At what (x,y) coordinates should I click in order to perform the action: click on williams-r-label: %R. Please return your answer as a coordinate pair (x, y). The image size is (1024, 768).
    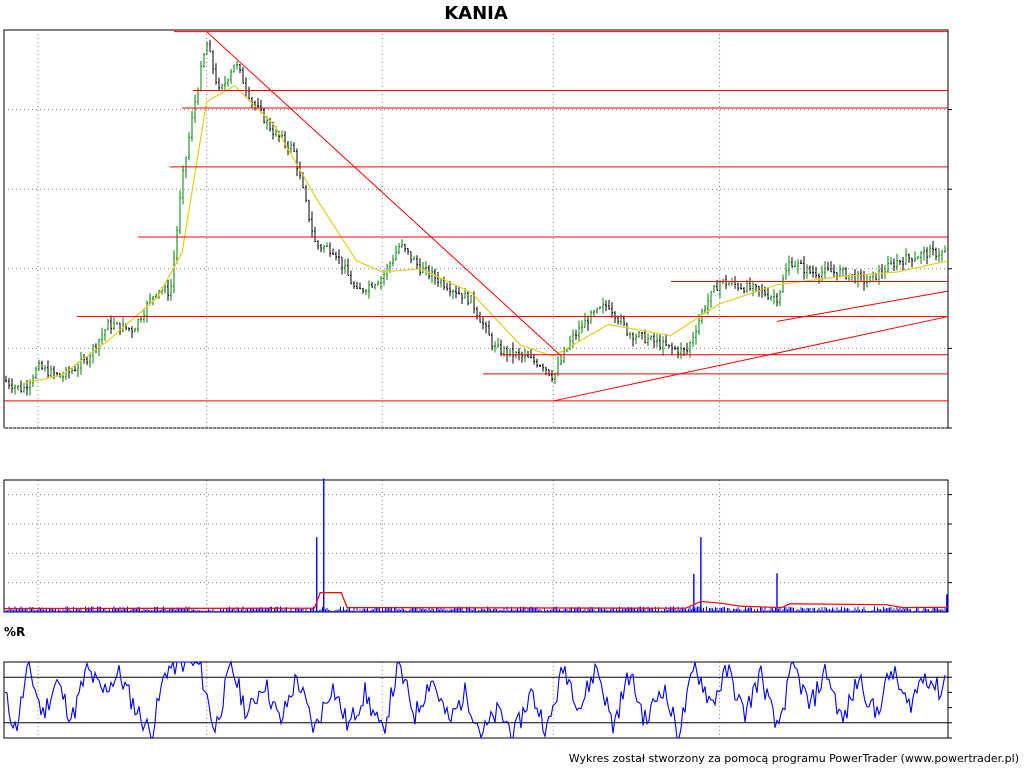
    Looking at the image, I should click on (14, 632).